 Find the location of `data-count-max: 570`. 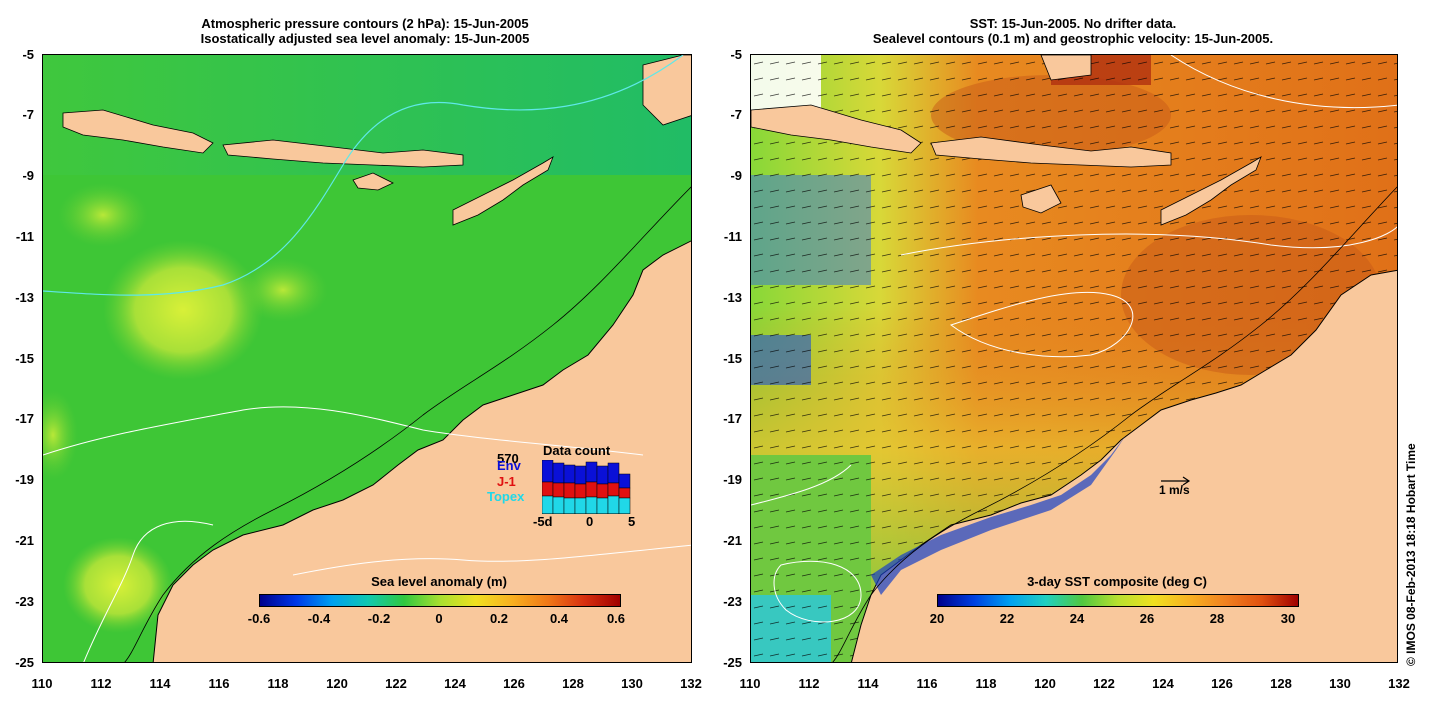

data-count-max: 570 is located at coordinates (508, 458).